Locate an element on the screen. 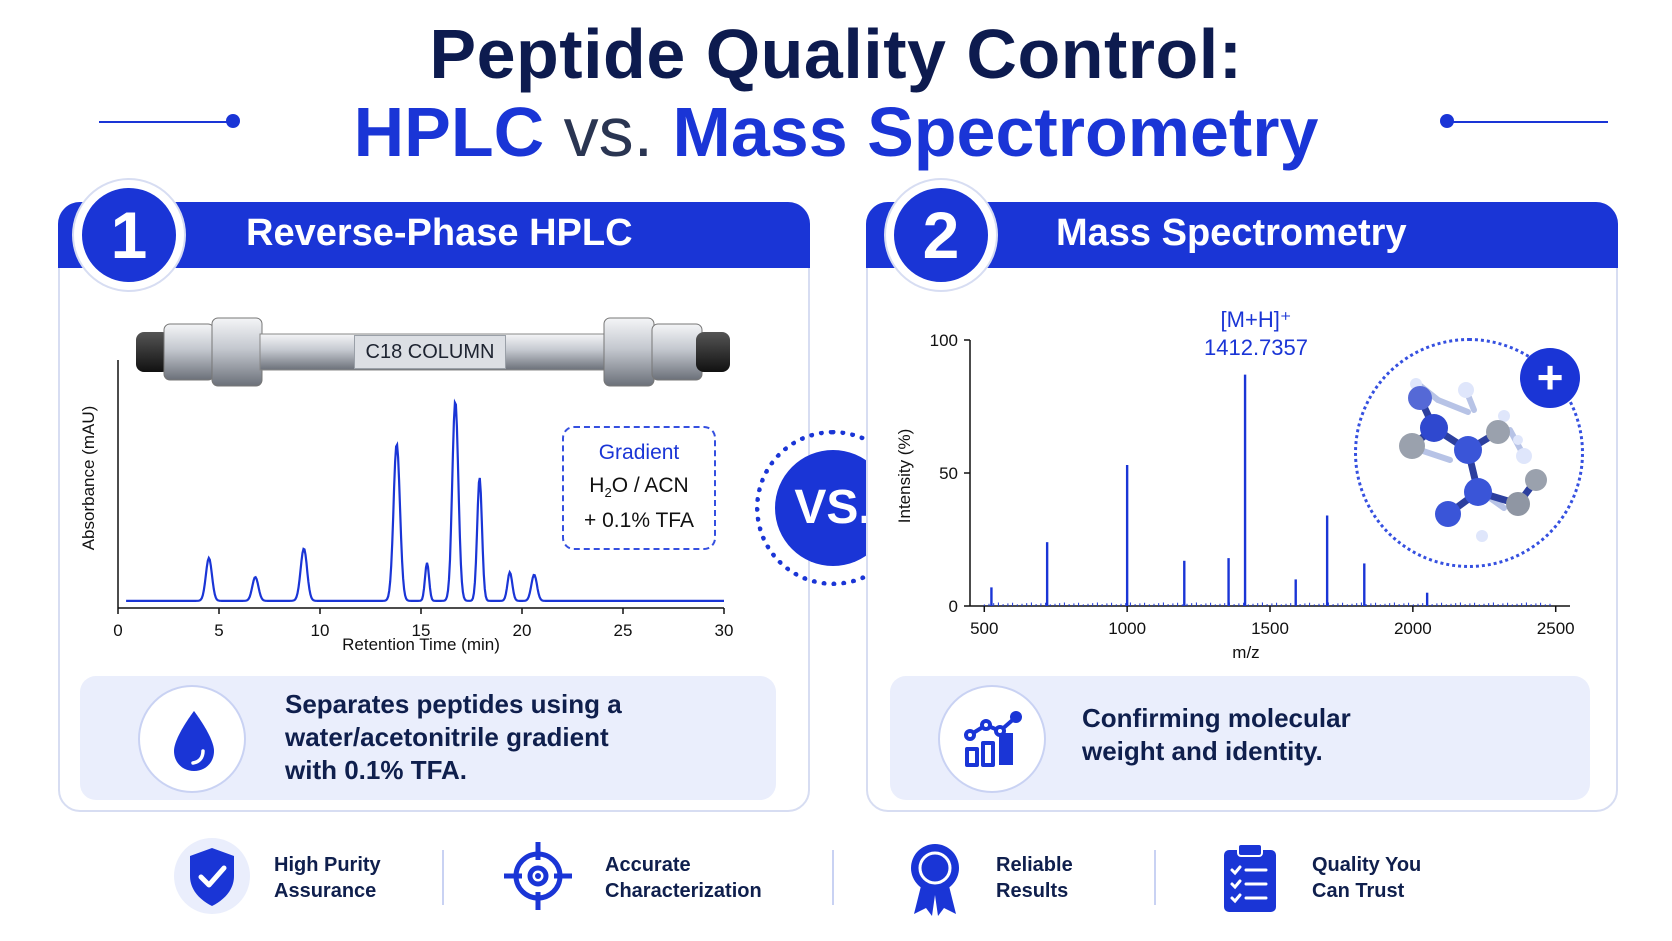 The image size is (1672, 941). ms-number-badge: 2 is located at coordinates (941, 235).